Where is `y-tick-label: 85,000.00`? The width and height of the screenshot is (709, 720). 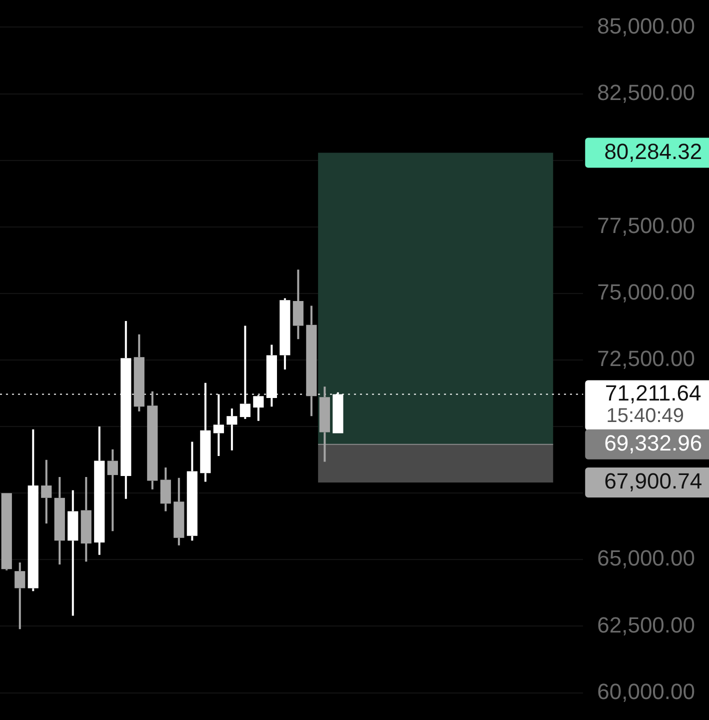
y-tick-label: 85,000.00 is located at coordinates (646, 25).